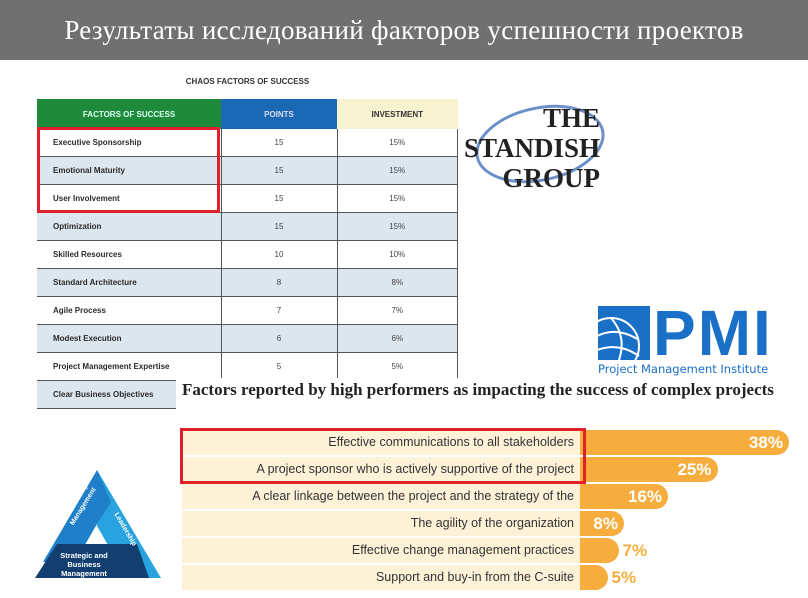 The height and width of the screenshot is (598, 808). What do you see at coordinates (111, 366) in the screenshot?
I see `factor-text: Project Management Expertise` at bounding box center [111, 366].